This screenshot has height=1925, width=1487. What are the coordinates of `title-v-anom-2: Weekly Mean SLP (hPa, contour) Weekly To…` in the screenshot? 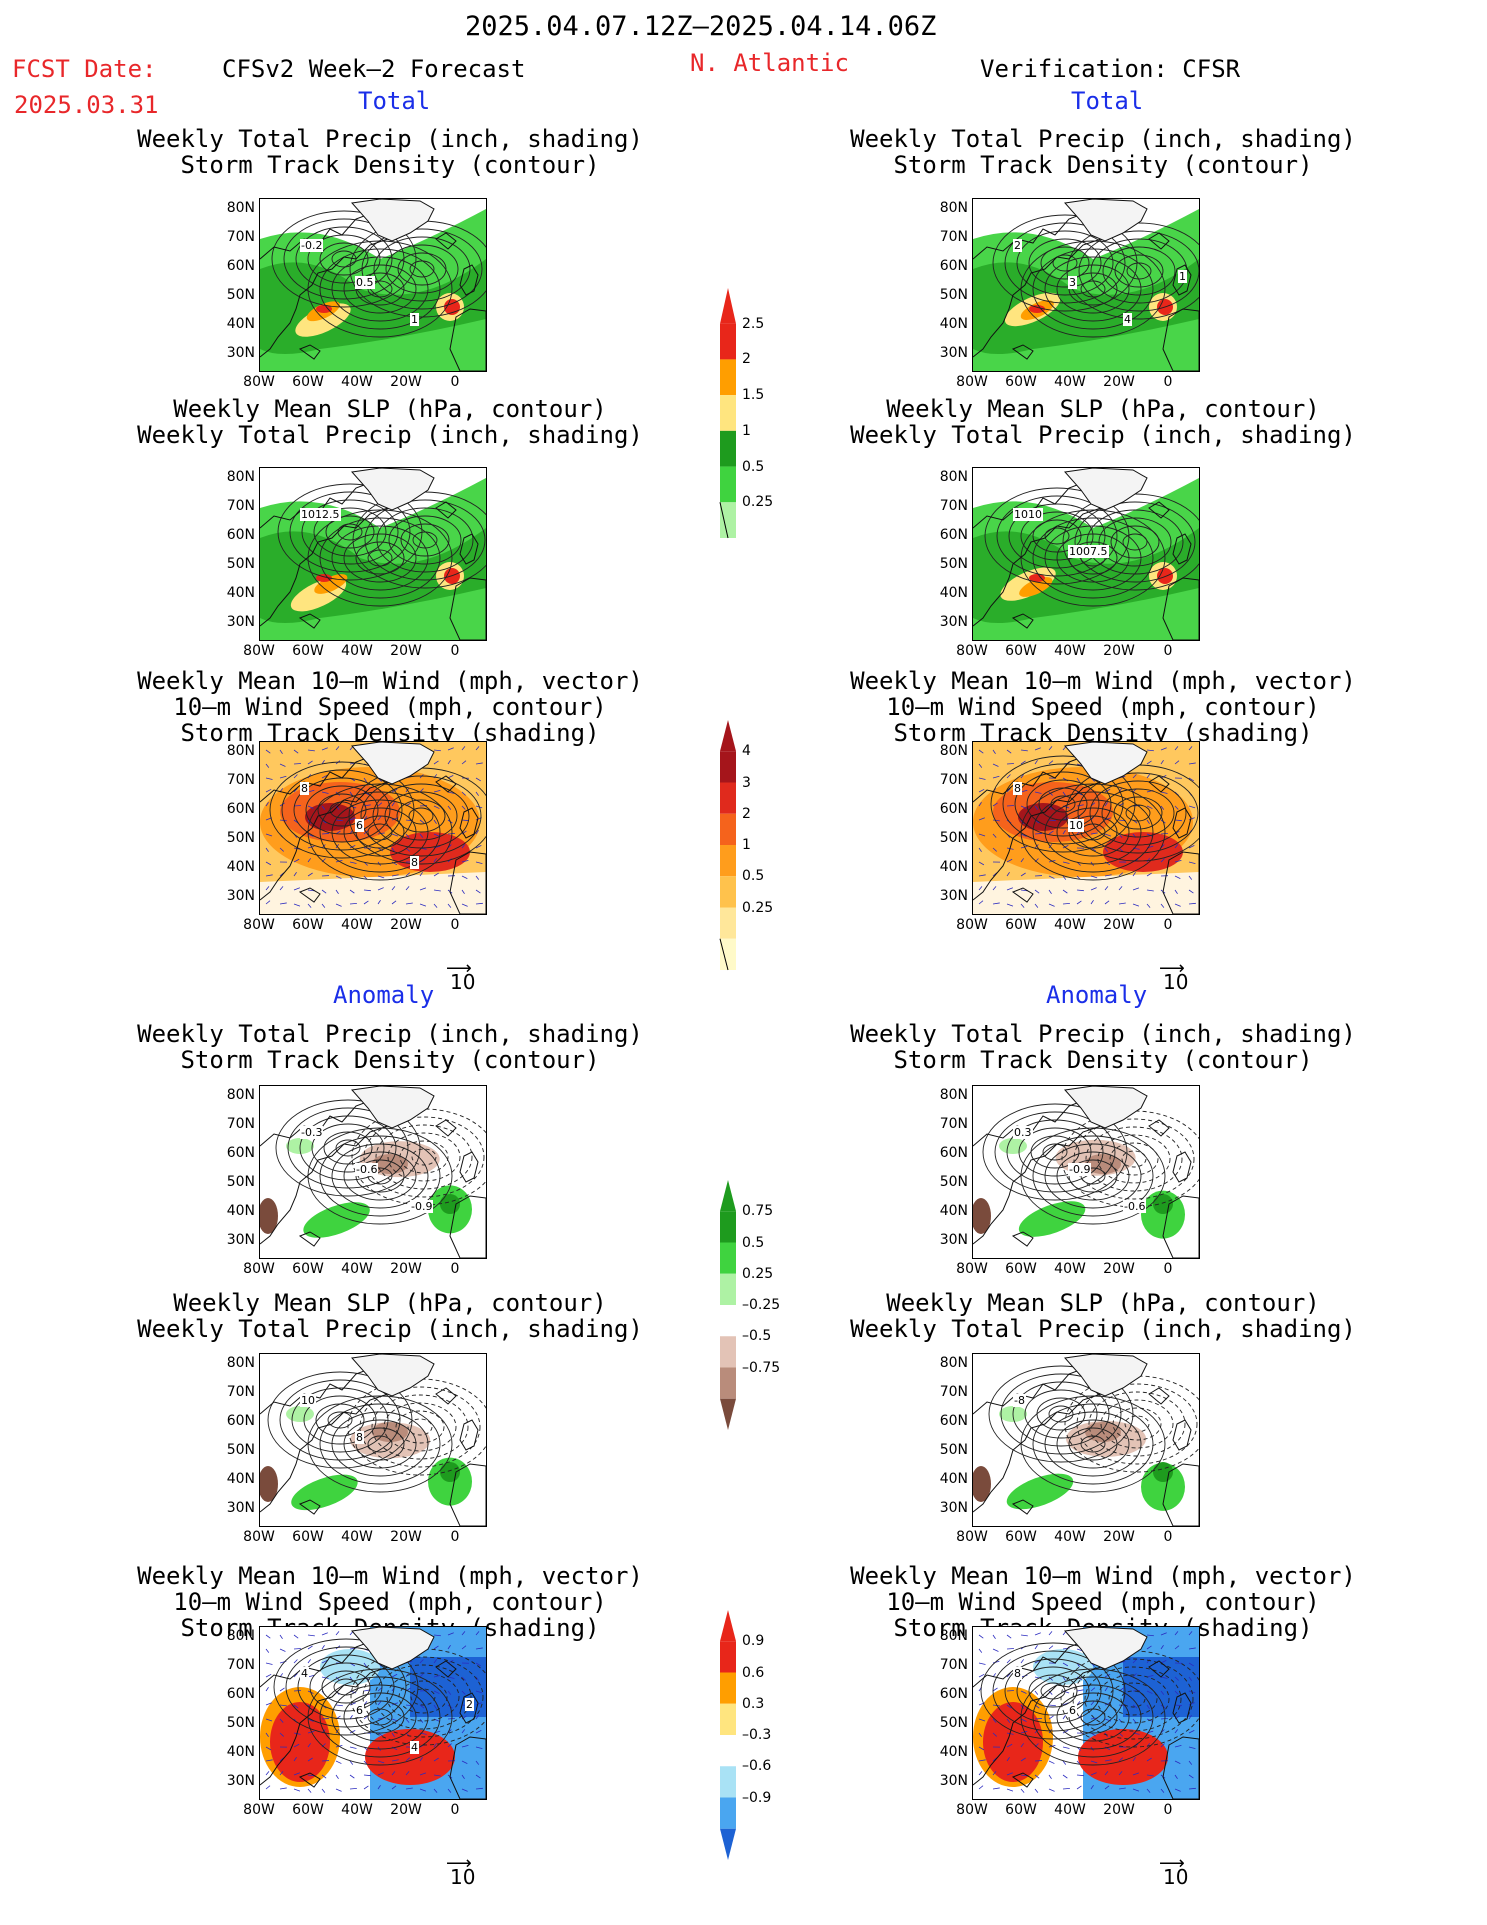 It's located at (1103, 1316).